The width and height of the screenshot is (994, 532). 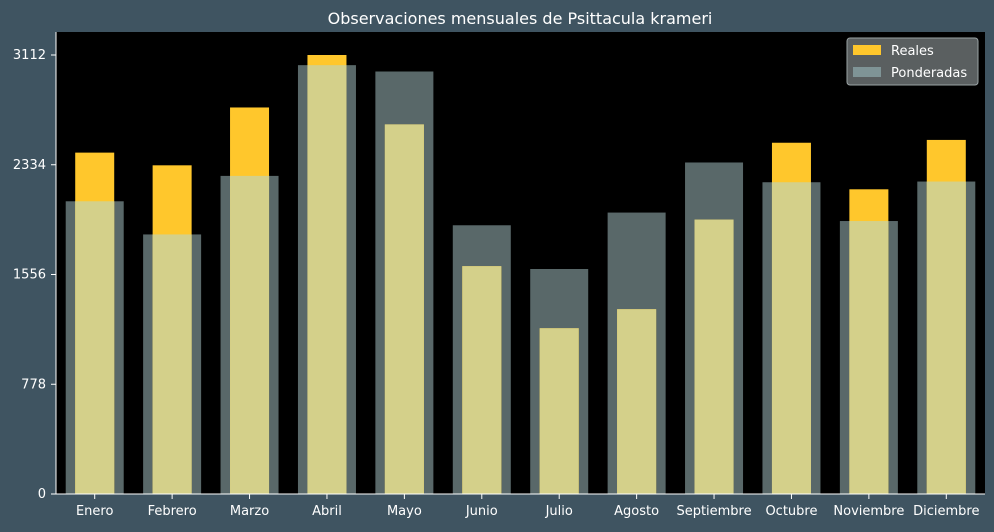 What do you see at coordinates (946, 511) in the screenshot?
I see `x-tick-label: Diciembre` at bounding box center [946, 511].